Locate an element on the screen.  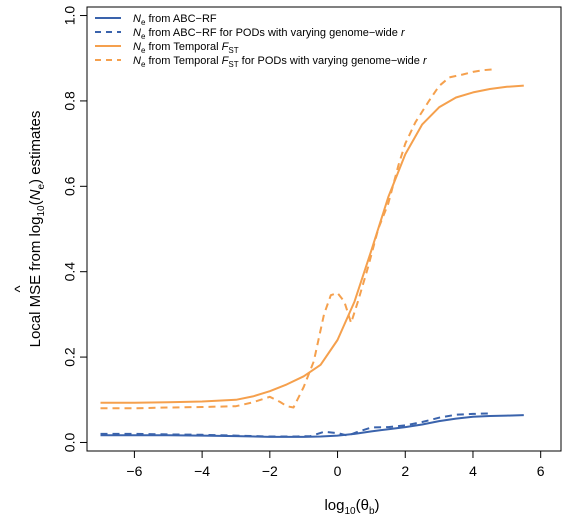
x-tick-label: −6 is located at coordinates (134, 471).